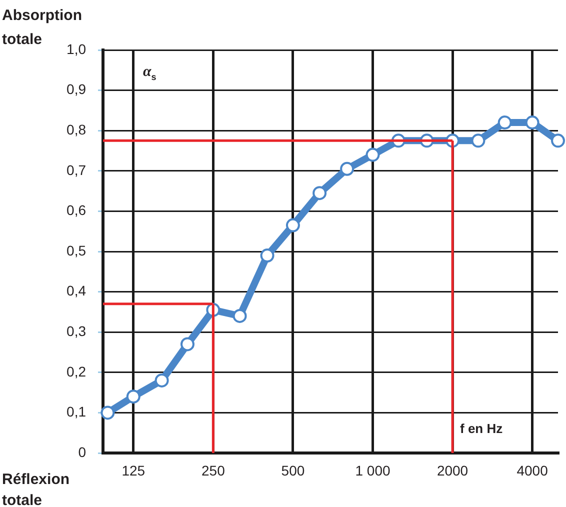 This screenshot has width=566, height=507. Describe the element at coordinates (76, 250) in the screenshot. I see `y-tick-label: 0,5` at that location.